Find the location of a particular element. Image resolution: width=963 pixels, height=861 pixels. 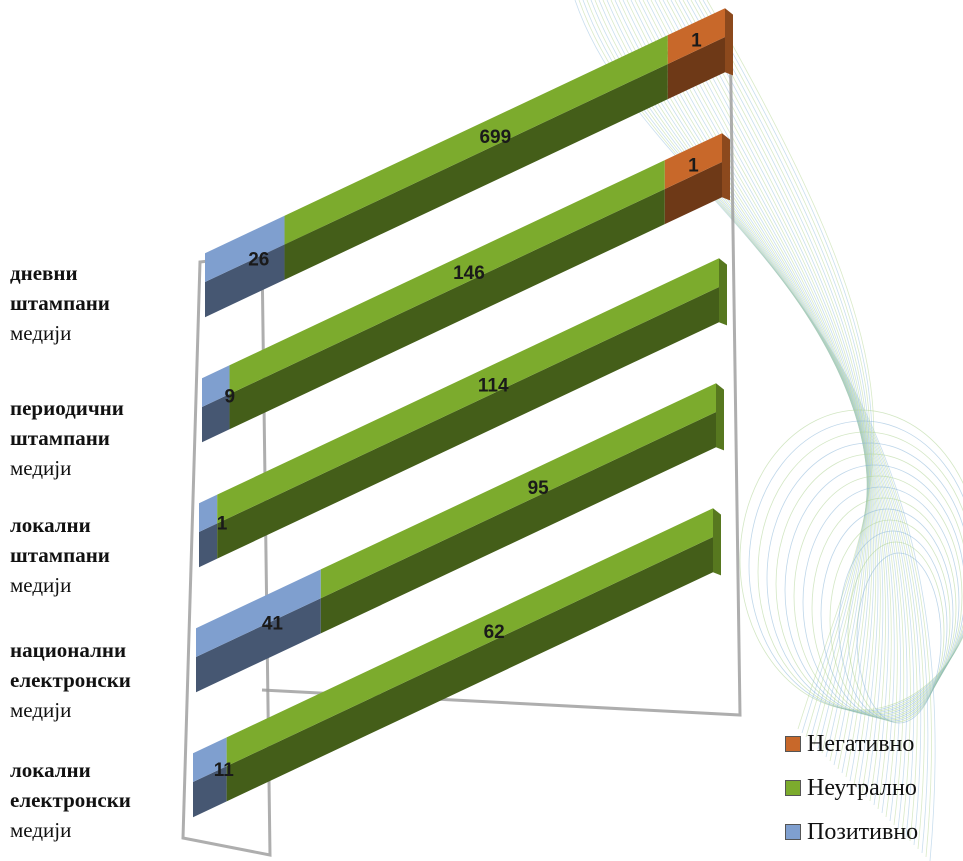

legend-swatch-positive is located at coordinates (793, 832).